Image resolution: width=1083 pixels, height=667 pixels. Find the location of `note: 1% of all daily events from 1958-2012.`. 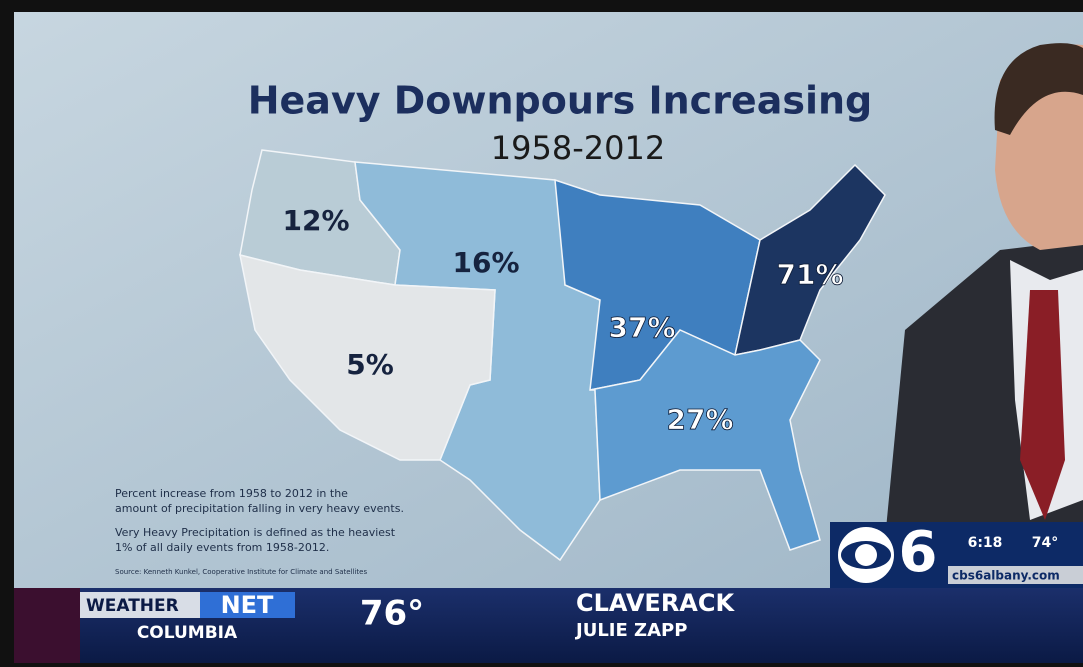

note: 1% of all daily events from 1958-2012. is located at coordinates (222, 547).